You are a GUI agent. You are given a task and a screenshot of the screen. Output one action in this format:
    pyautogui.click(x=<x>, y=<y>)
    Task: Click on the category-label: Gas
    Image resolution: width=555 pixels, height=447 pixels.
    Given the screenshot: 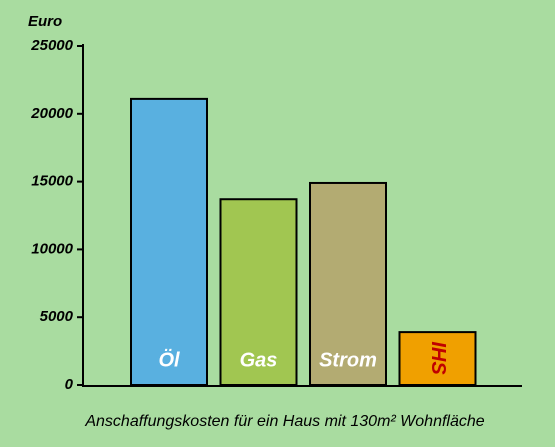 What is the action you would take?
    pyautogui.click(x=259, y=360)
    